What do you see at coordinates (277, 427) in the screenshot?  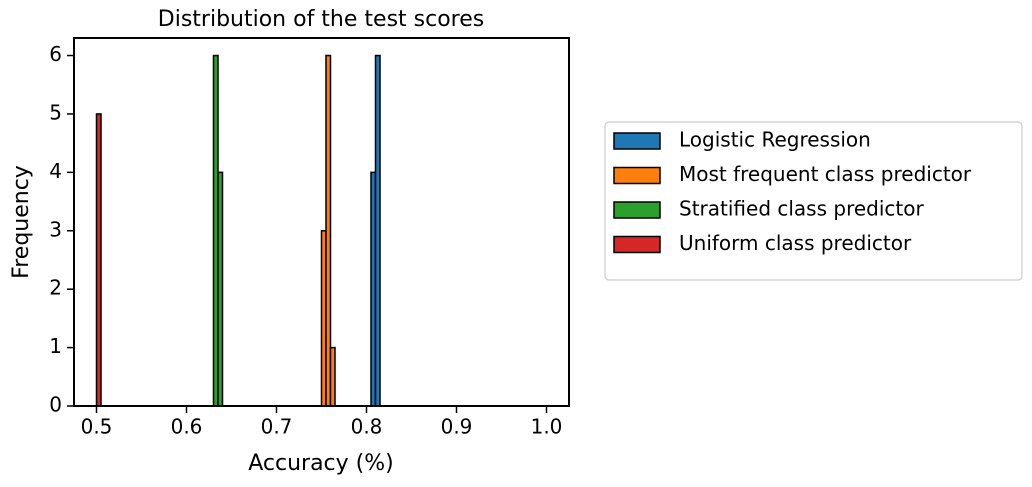 I see `x-tick-label: 0.7` at bounding box center [277, 427].